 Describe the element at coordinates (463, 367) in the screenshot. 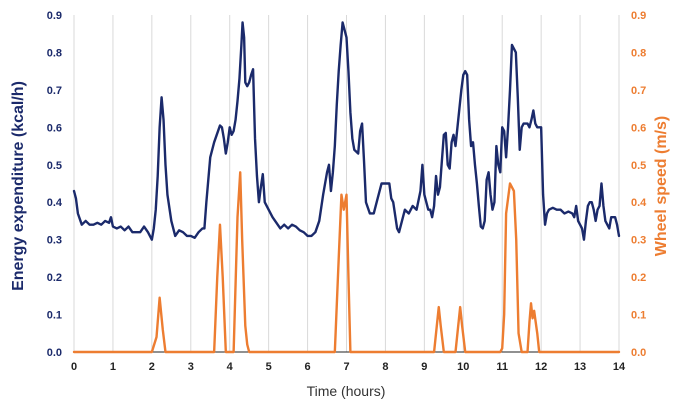

I see `x-tick-label: 10` at that location.